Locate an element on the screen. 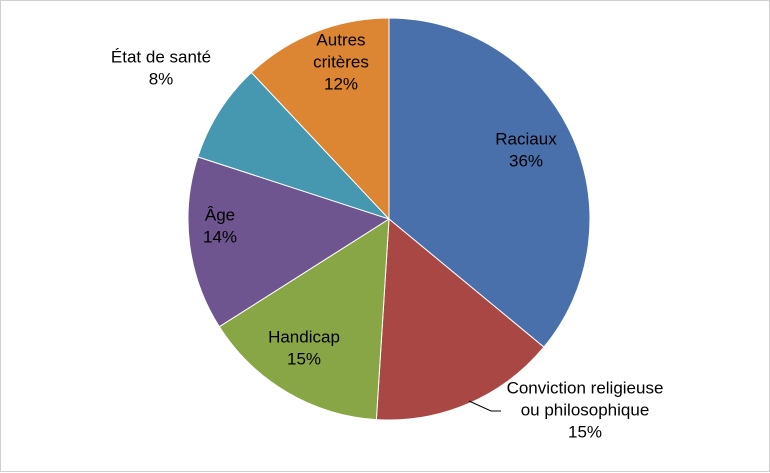  slice-category-label: Handicap is located at coordinates (304, 336).